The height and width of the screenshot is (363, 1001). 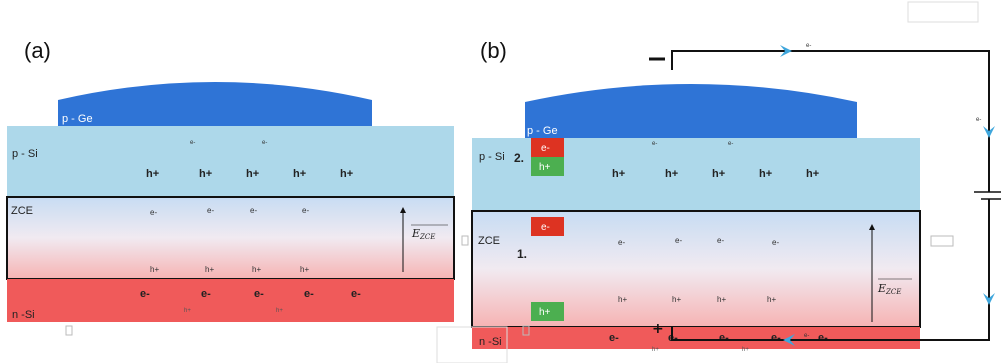 I want to click on panel-b-hole-box-mid, so click(x=547, y=311).